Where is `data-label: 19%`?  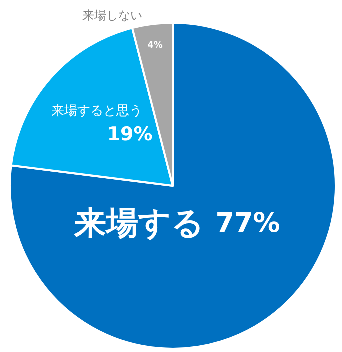 data-label: 19% is located at coordinates (130, 135).